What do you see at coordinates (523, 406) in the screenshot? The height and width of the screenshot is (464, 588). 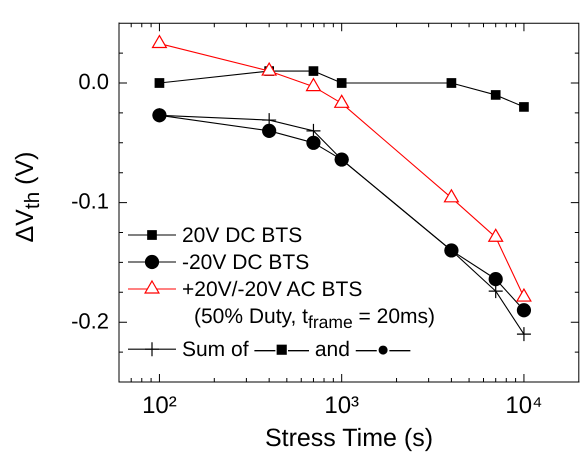 I see `x-tick-label: 10⁴` at bounding box center [523, 406].